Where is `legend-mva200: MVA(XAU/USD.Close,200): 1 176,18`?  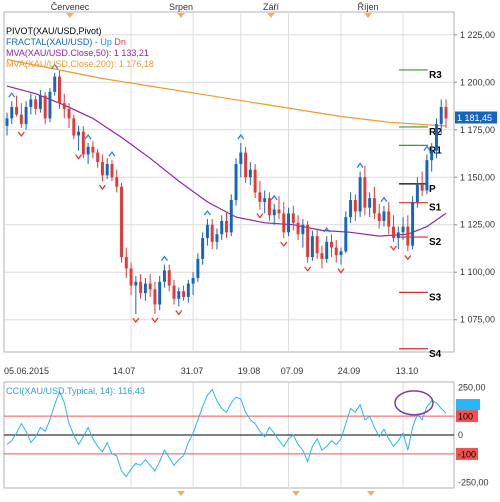 legend-mva200: MVA(XAU/USD.Close,200): 1 176,18 is located at coordinates (80, 64).